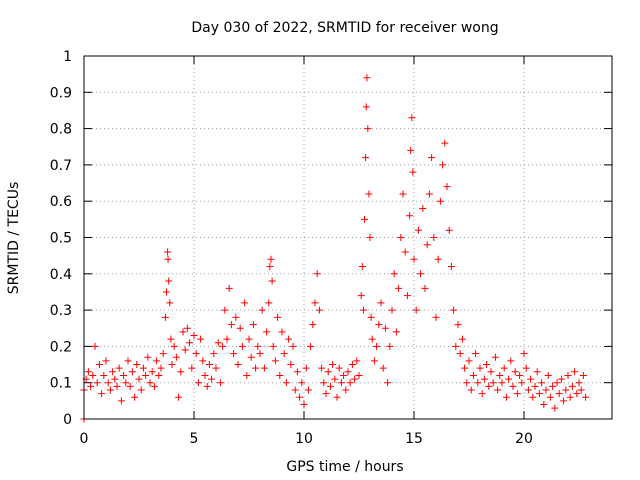  I want to click on y-tick-label: 0.7, so click(61, 166).